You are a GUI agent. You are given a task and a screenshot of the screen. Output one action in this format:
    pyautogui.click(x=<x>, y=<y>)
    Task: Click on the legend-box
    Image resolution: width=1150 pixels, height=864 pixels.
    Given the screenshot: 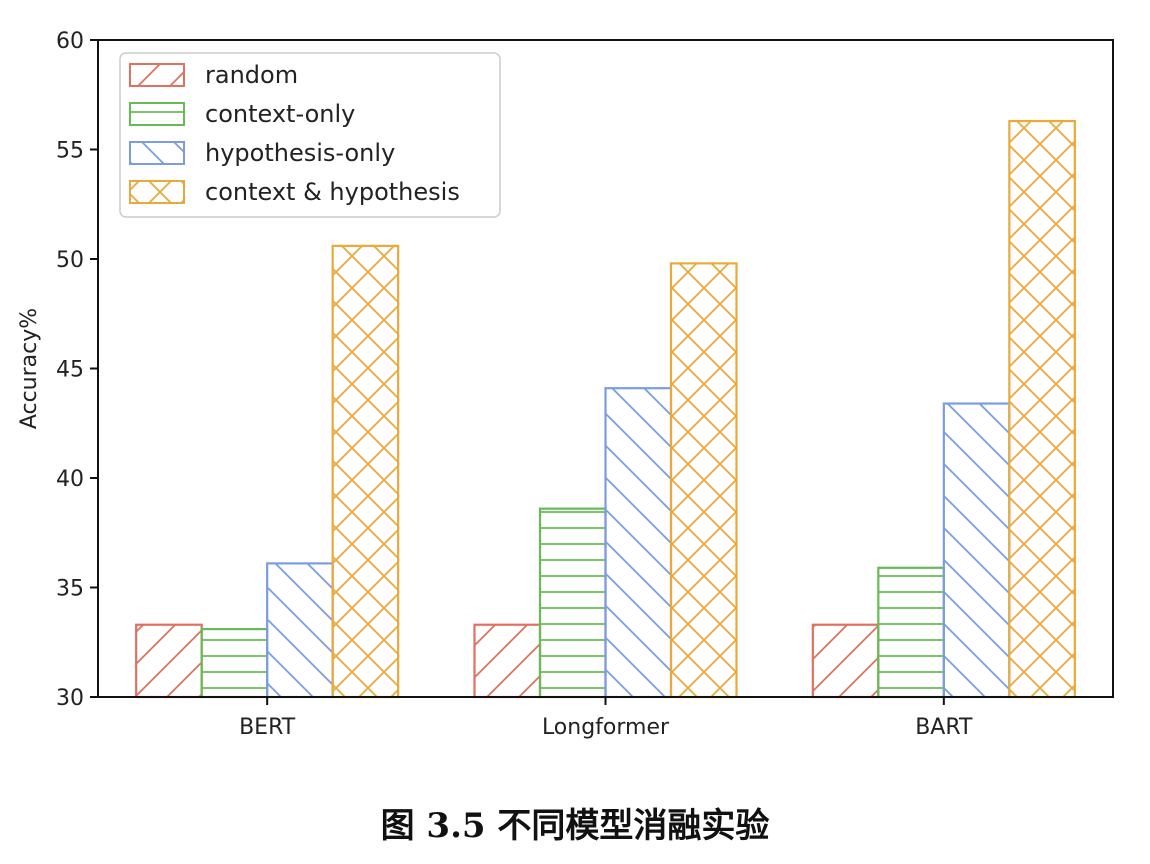 What is the action you would take?
    pyautogui.click(x=310, y=135)
    